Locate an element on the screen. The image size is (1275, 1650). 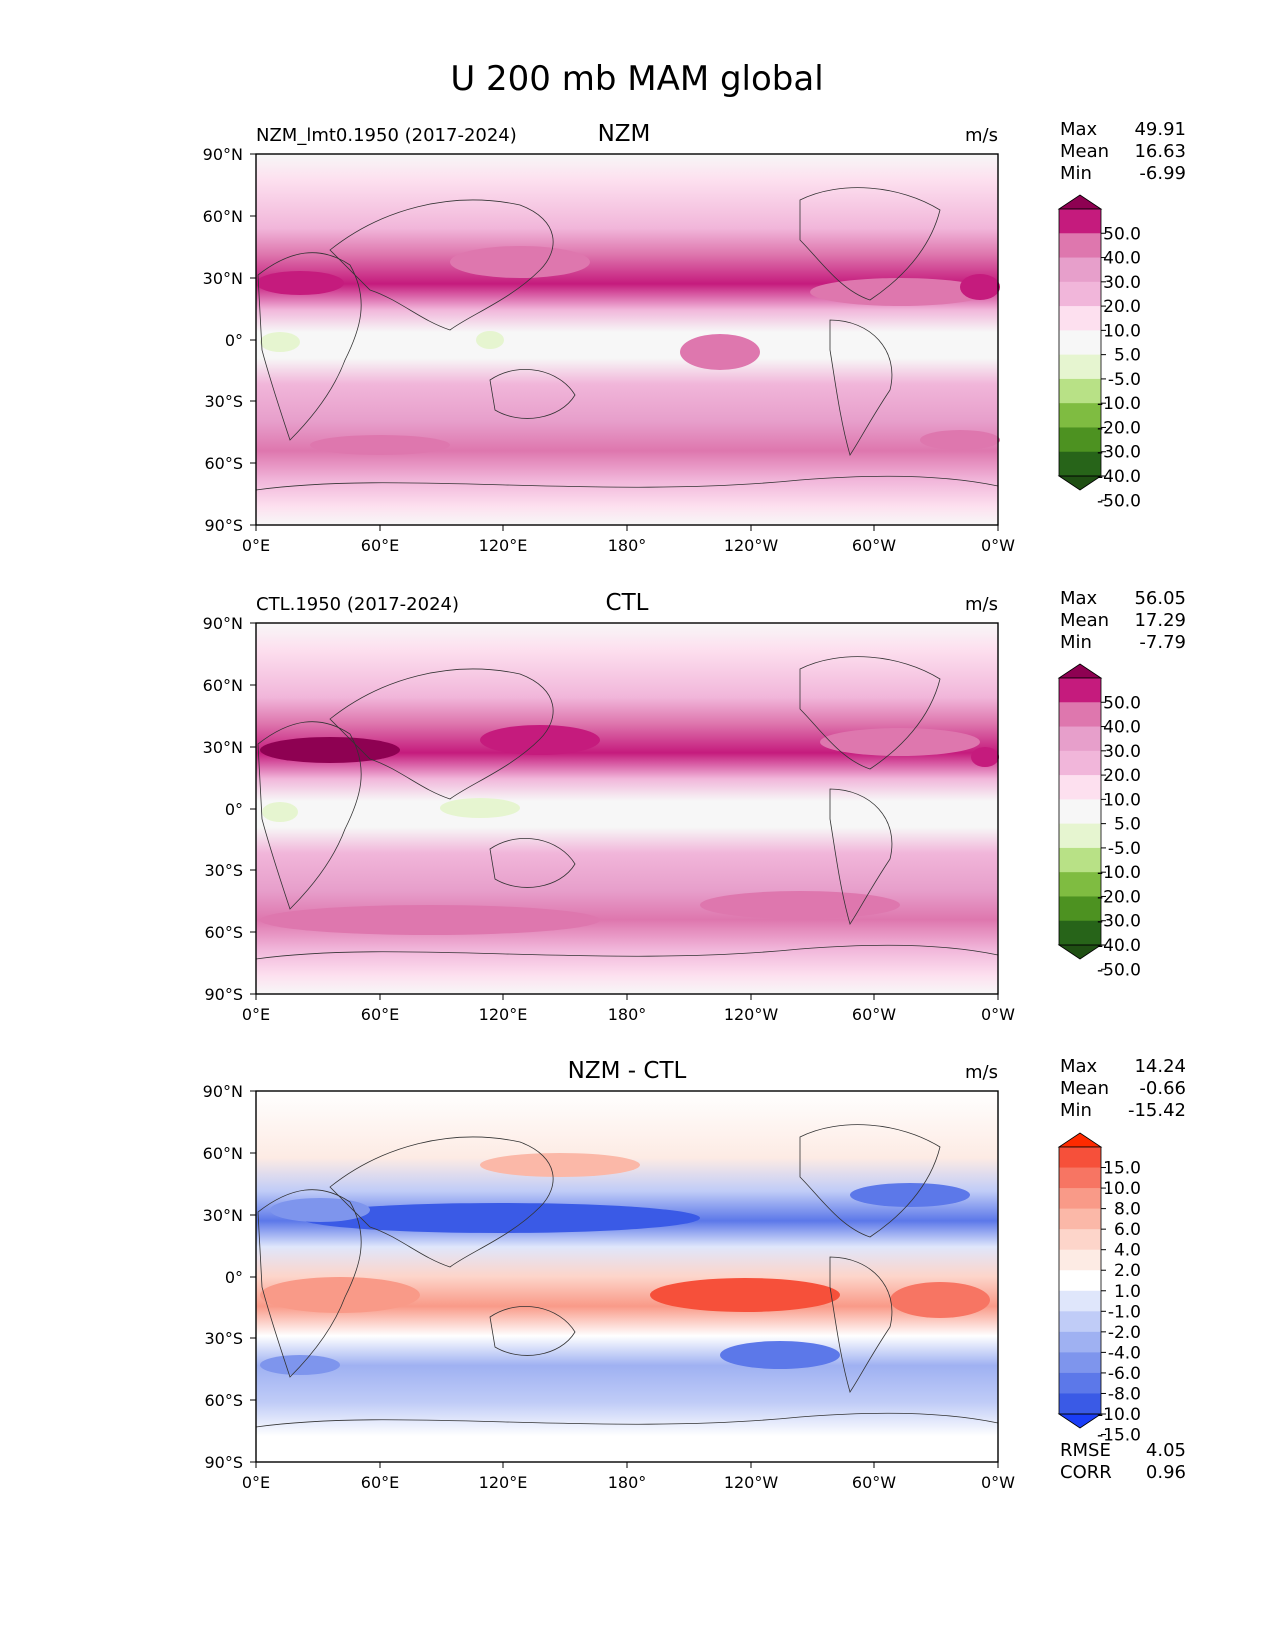
panel-title: NZM - CTL is located at coordinates (627, 1071).